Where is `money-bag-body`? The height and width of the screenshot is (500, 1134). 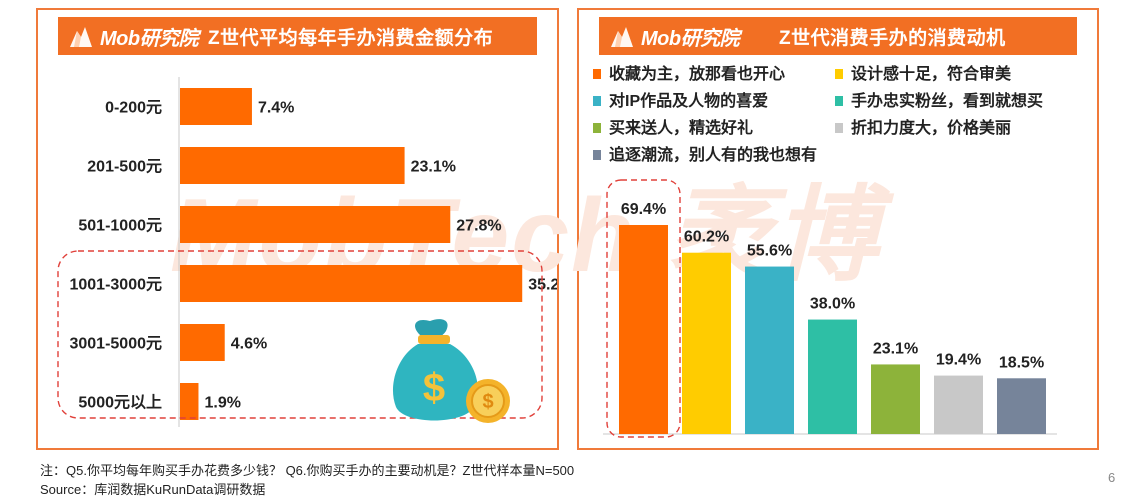
money-bag-body is located at coordinates (435, 382).